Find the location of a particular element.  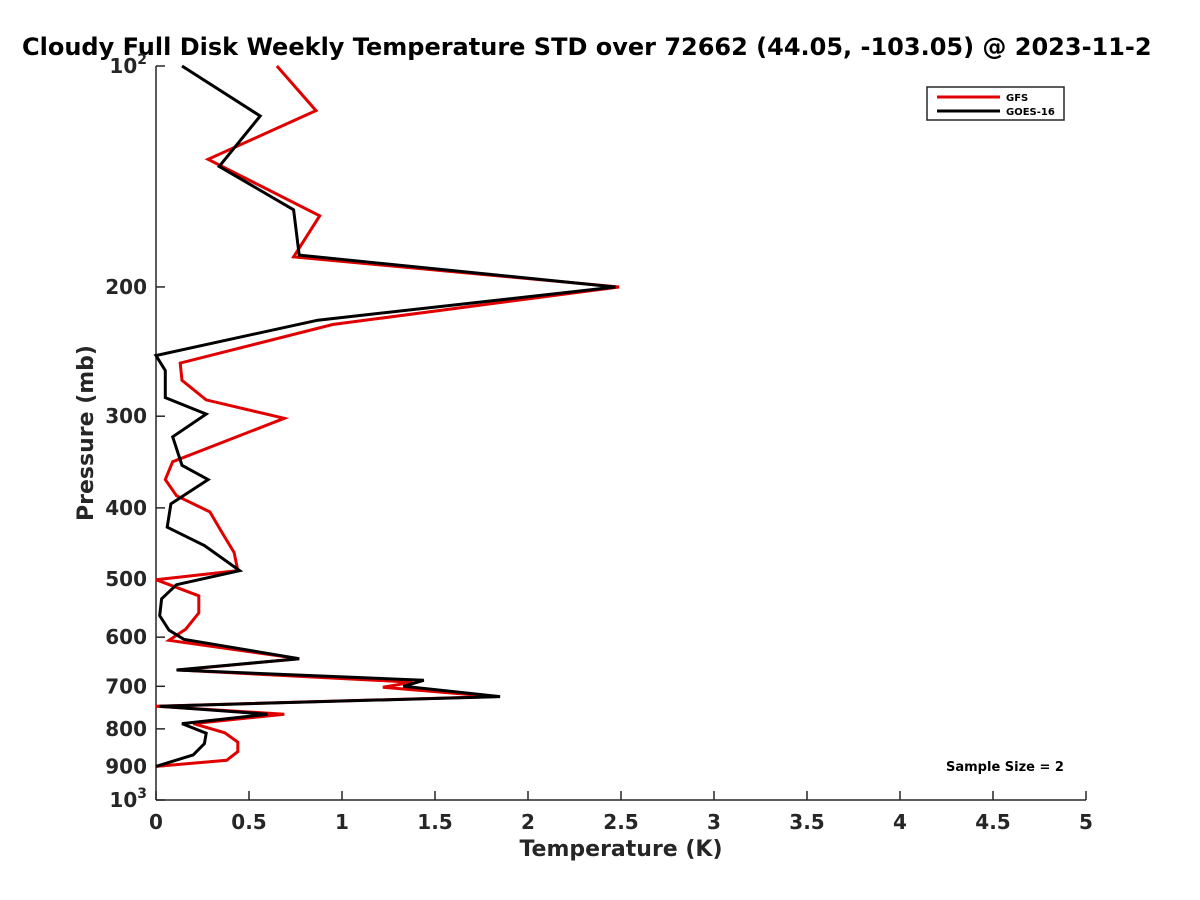

x-axis-label: Temperature (K) is located at coordinates (620, 849).